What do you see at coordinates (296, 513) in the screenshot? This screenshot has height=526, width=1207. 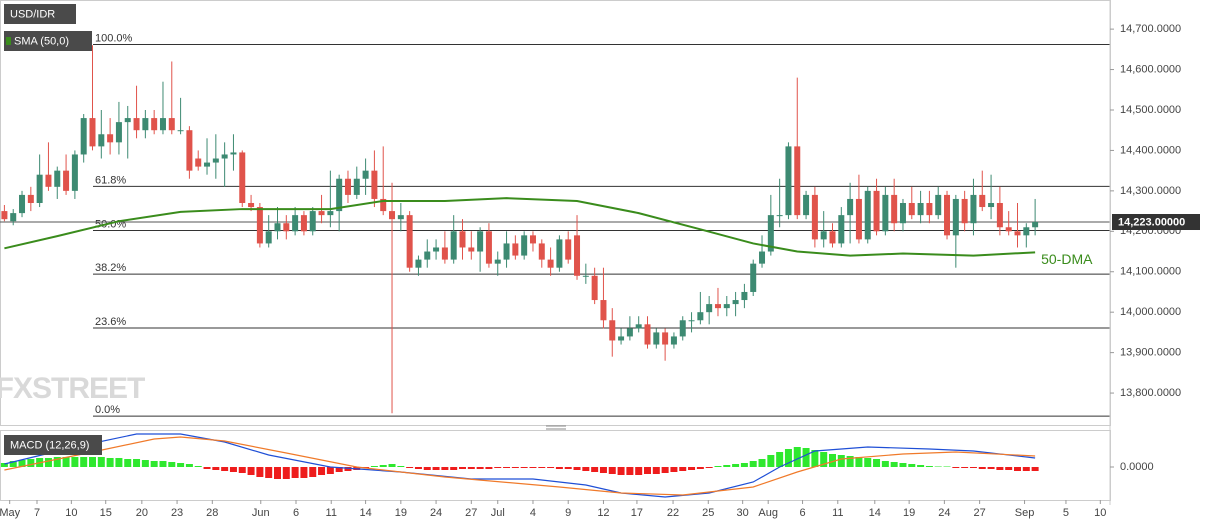 I see `x-tick-label: 6` at bounding box center [296, 513].